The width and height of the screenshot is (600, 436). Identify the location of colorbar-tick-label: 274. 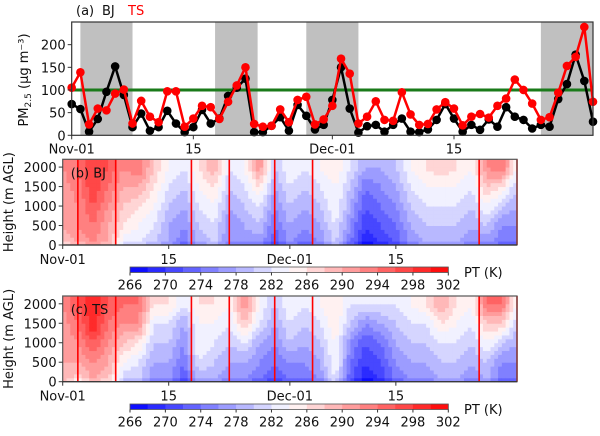
(200, 286).